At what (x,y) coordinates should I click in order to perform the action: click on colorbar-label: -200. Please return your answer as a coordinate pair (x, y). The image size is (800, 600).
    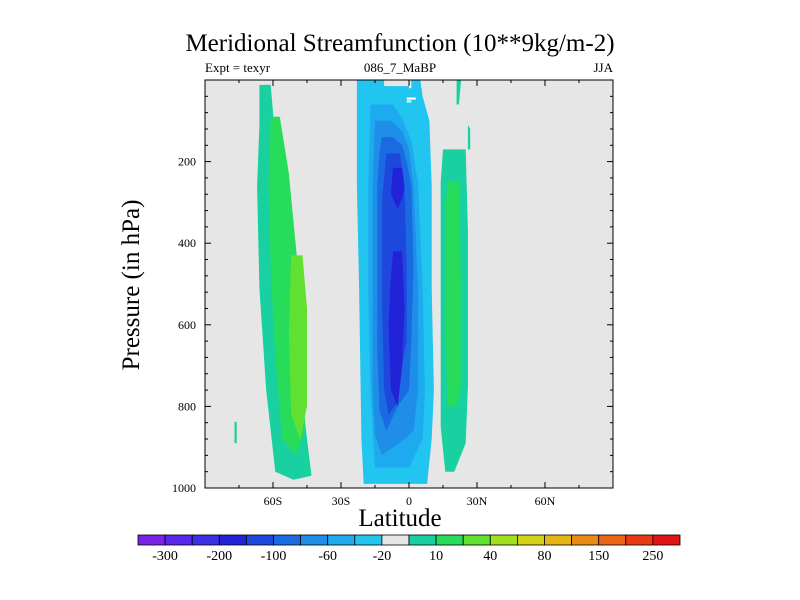
    Looking at the image, I should click on (219, 556).